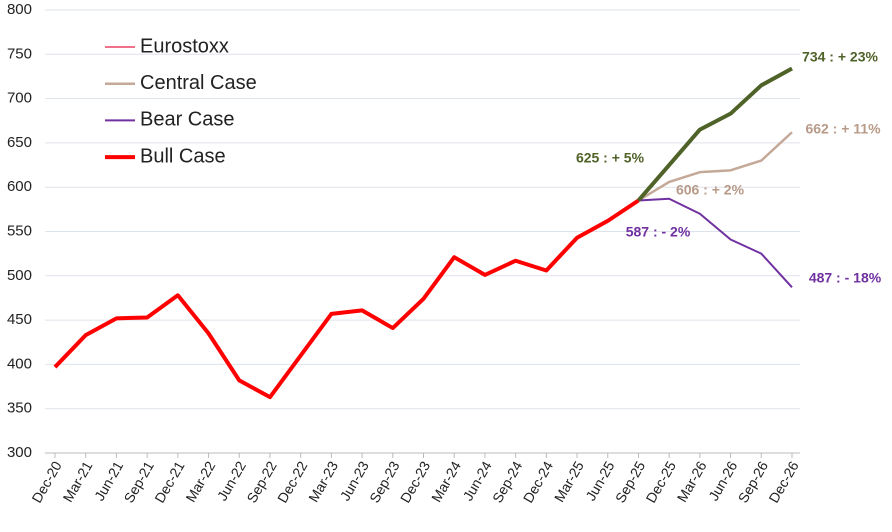  What do you see at coordinates (46, 481) in the screenshot?
I see `x-tick-label: Dec-20` at bounding box center [46, 481].